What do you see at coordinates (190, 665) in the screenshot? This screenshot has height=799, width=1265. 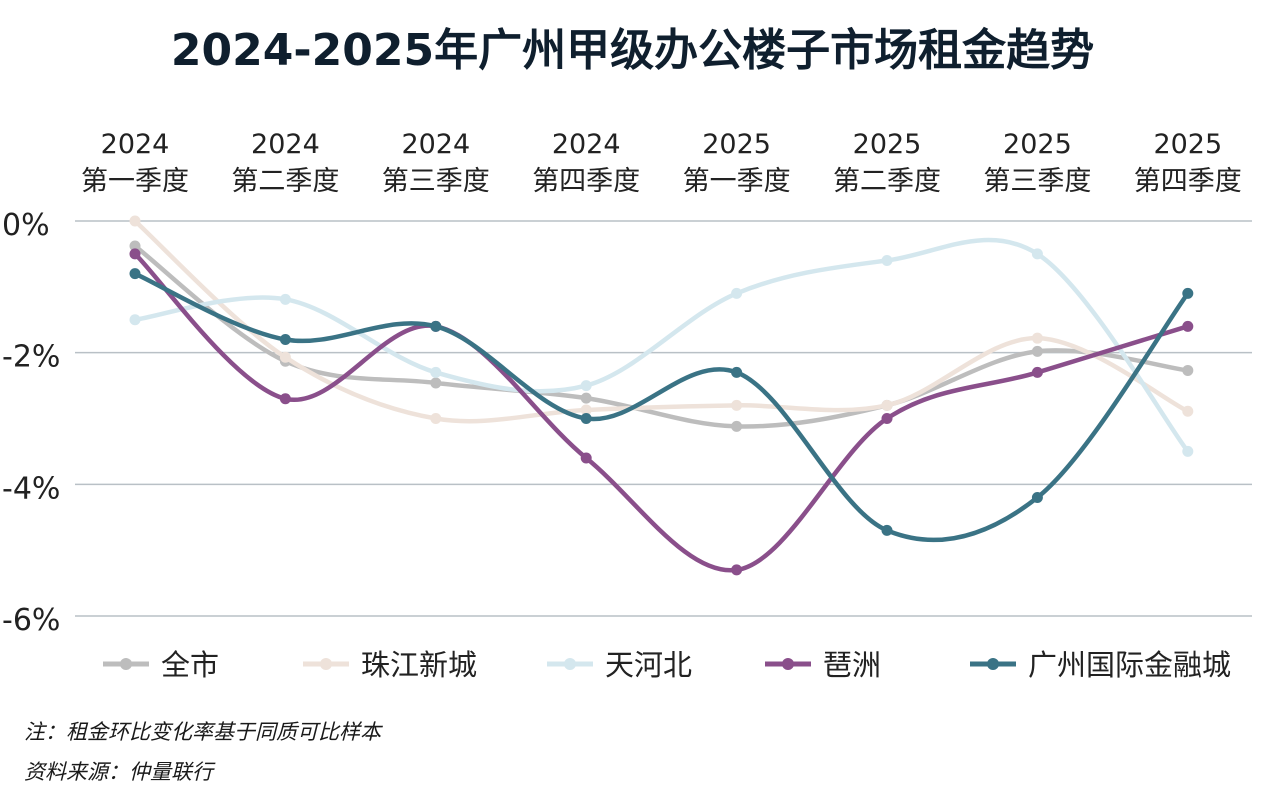 I see `legend-label: 全市` at bounding box center [190, 665].